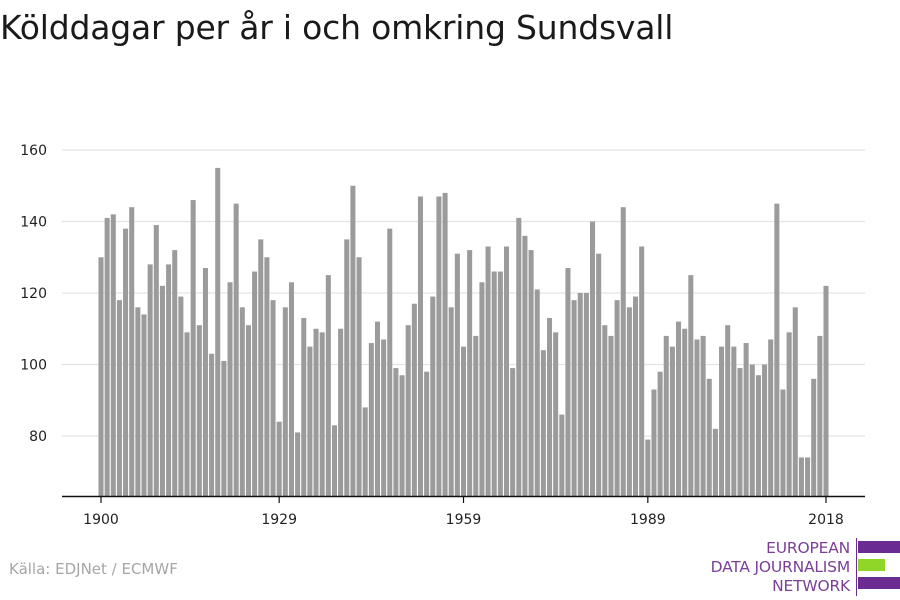  I want to click on bar-1956, so click(445, 344).